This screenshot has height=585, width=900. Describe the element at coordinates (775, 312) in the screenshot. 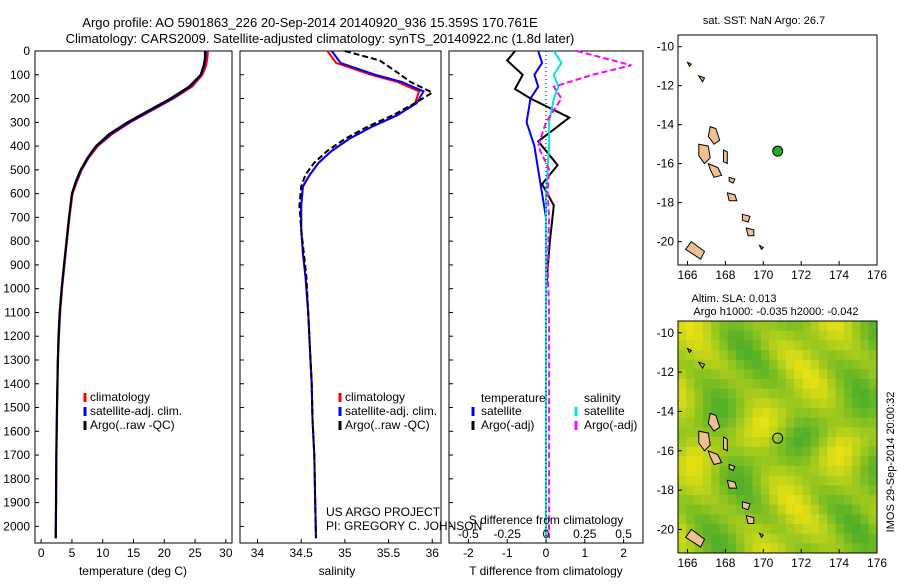

I see `sla-map-title-2: Argo h1000: -0.035 h2000: -0.042` at that location.